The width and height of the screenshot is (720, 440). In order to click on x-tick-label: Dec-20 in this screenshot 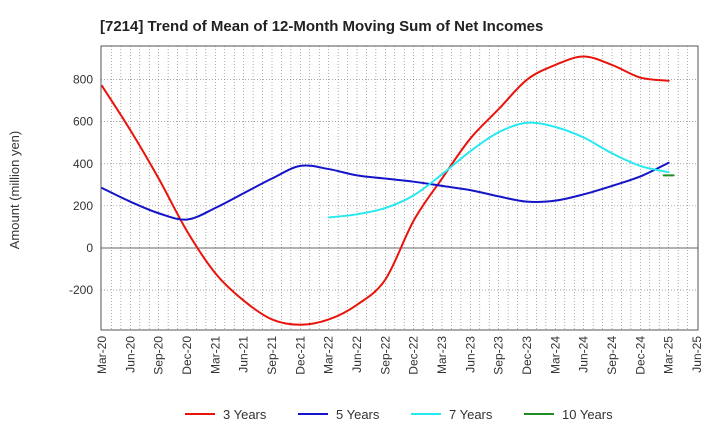, I will do `click(187, 355)`.